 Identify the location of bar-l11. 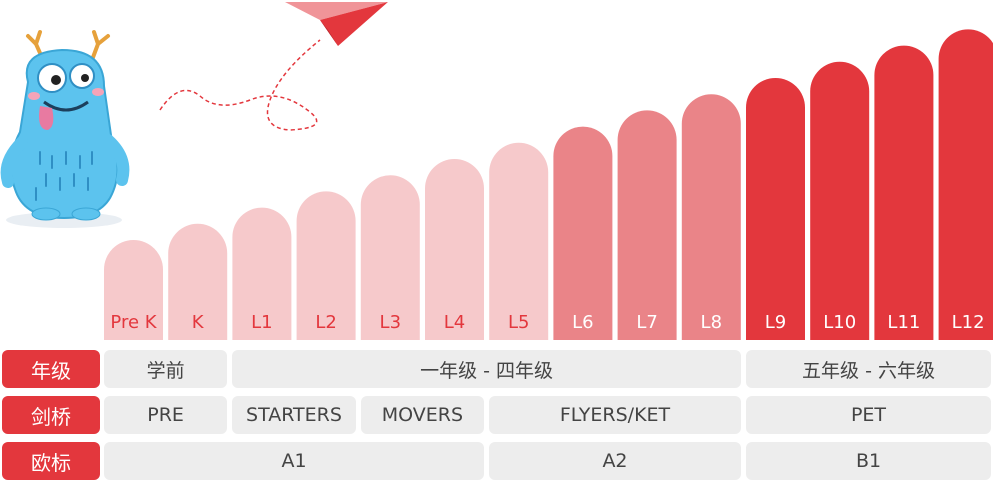
(904, 192).